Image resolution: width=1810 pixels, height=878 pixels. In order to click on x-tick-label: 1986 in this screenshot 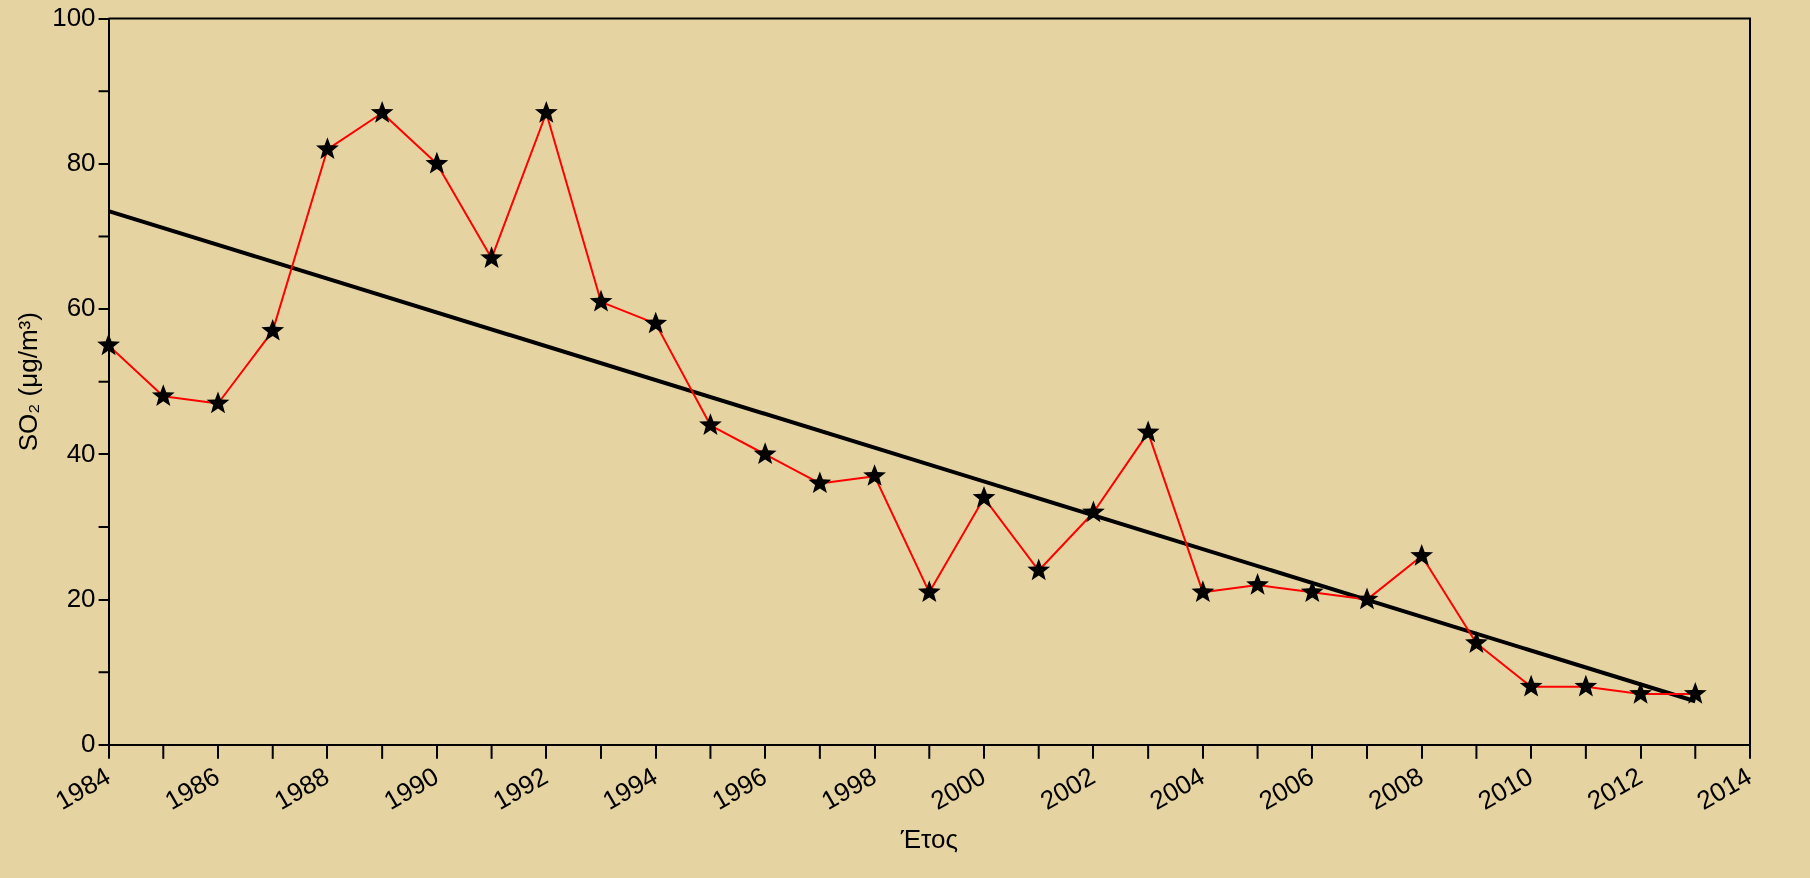, I will do `click(192, 788)`.